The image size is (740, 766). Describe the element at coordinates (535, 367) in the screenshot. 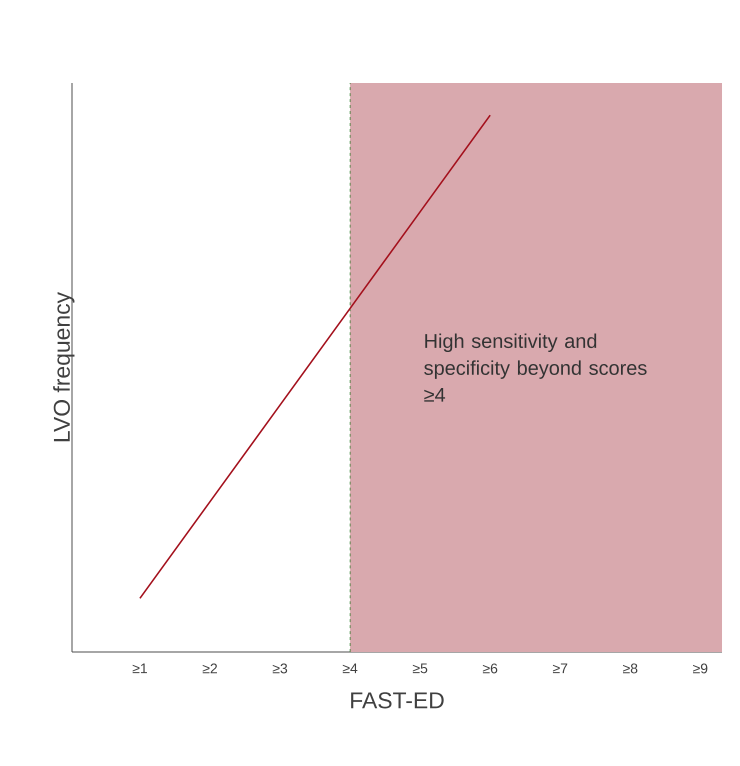

I see `annotation: High sensitivity and specificity beyond scores ≥4` at that location.